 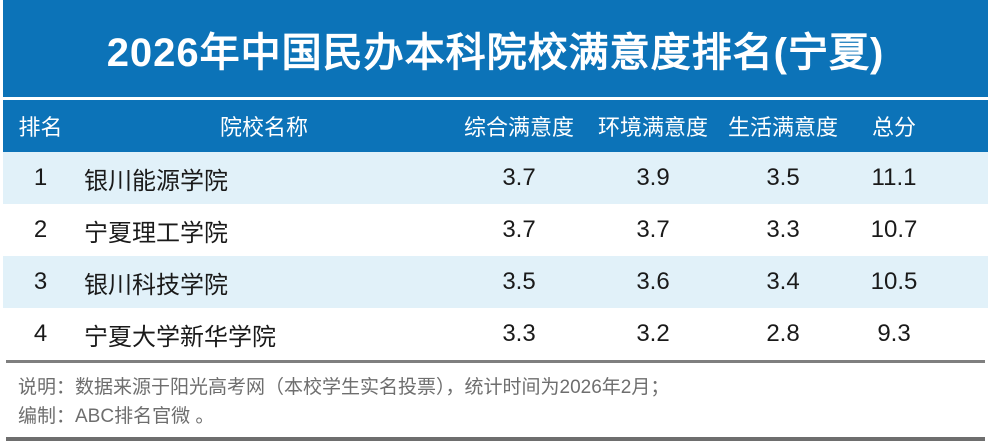 I want to click on school-name: 宁夏大学新华学院, so click(x=180, y=337).